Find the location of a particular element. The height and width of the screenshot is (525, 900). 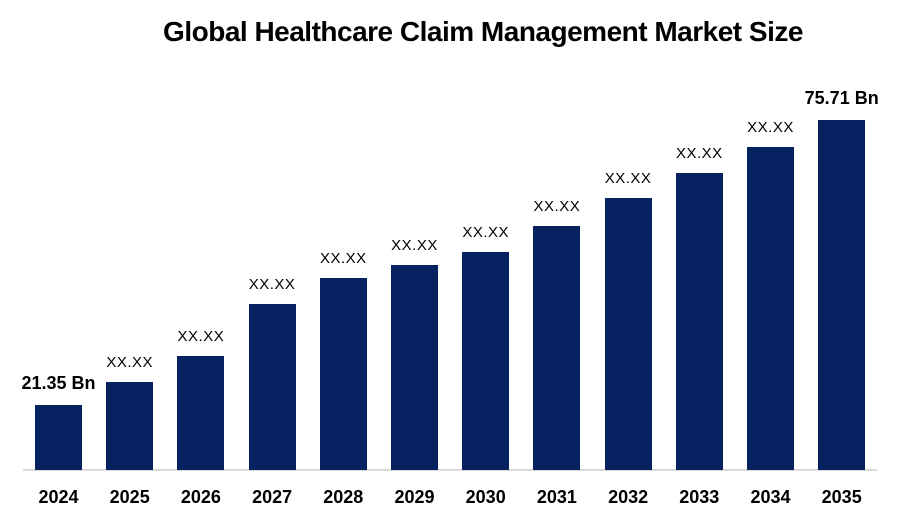

bar-2027 is located at coordinates (272, 387).